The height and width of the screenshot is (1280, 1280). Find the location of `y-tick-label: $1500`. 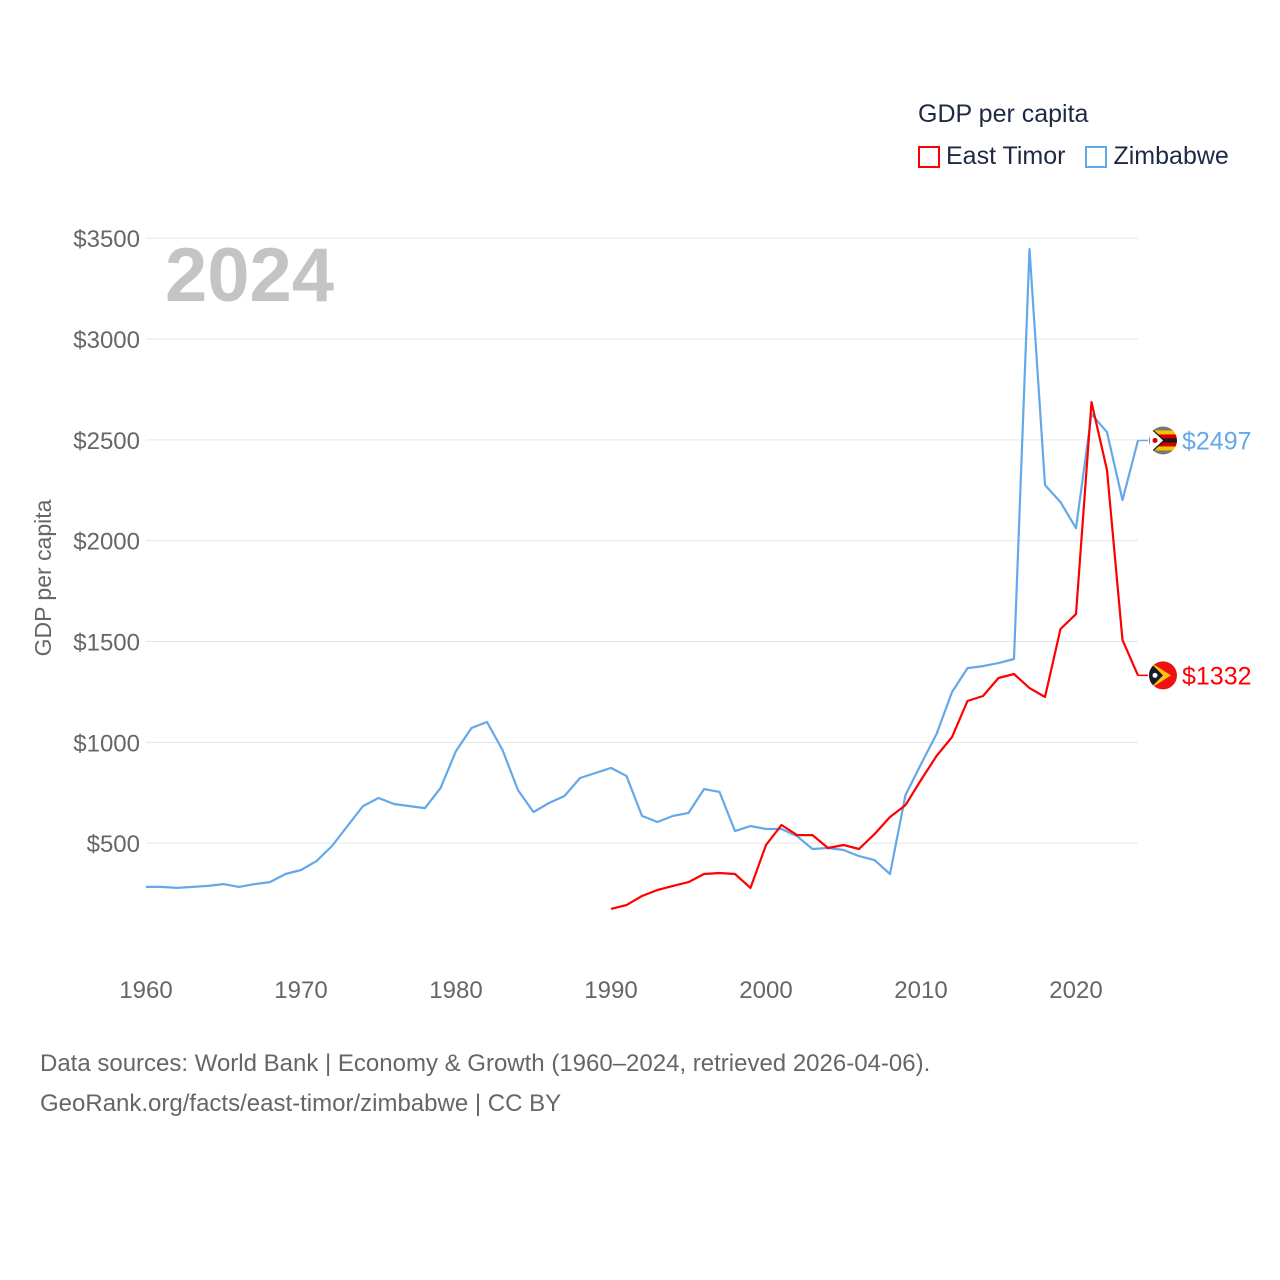

y-tick-label: $1500 is located at coordinates (106, 643).